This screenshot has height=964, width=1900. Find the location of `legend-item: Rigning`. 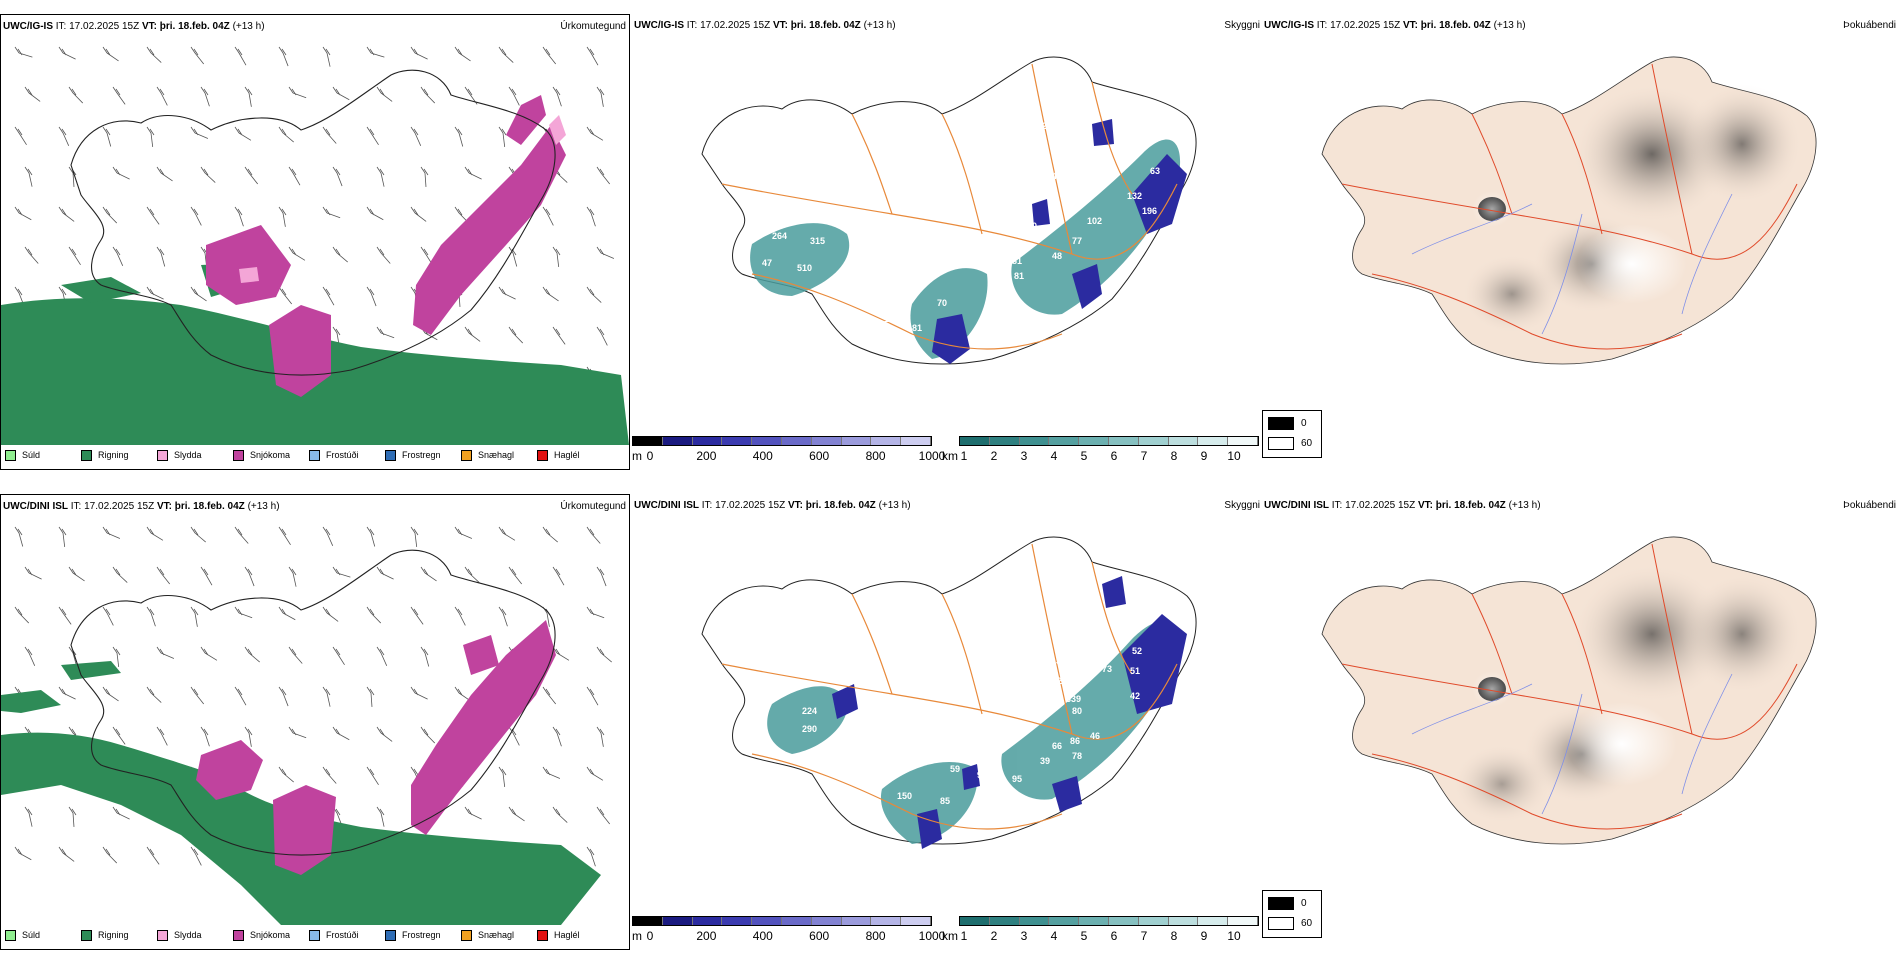

legend-item: Rigning is located at coordinates (119, 935).